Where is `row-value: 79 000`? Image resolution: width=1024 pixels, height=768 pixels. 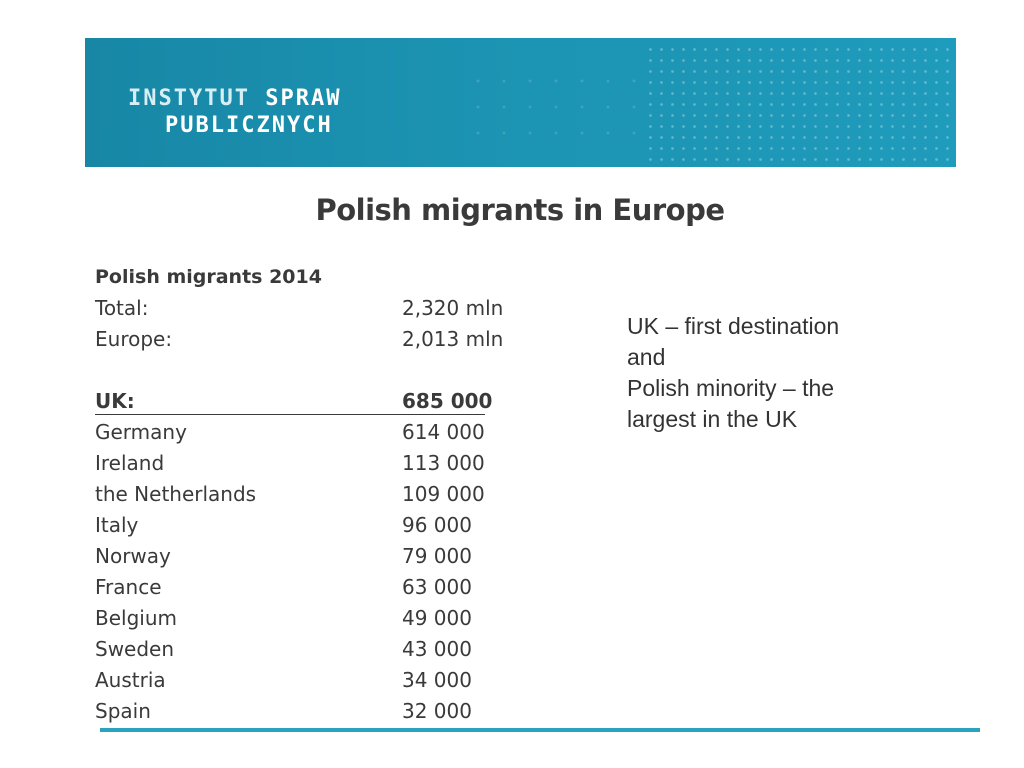 row-value: 79 000 is located at coordinates (437, 556).